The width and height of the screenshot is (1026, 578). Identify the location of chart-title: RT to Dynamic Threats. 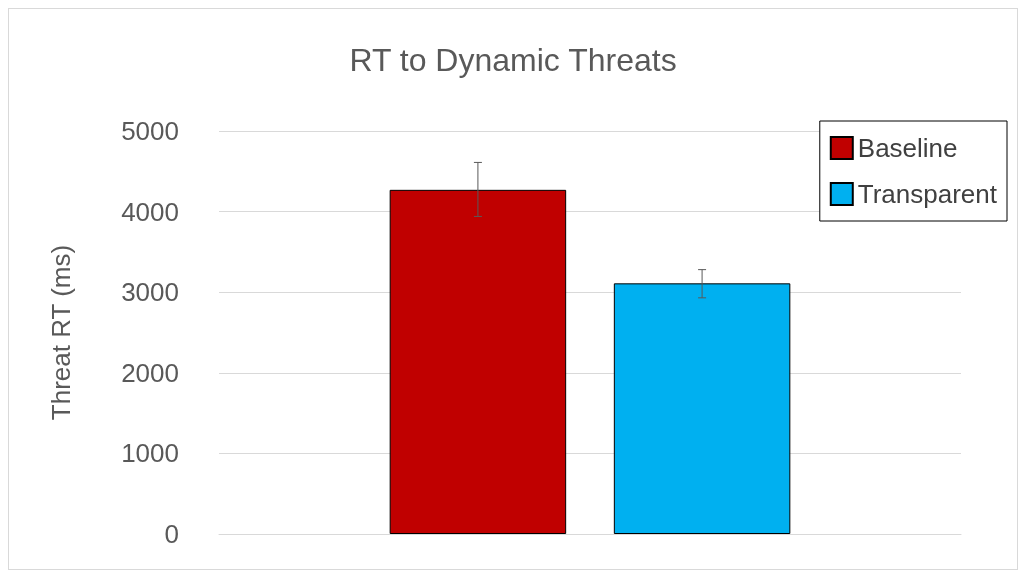
(513, 60).